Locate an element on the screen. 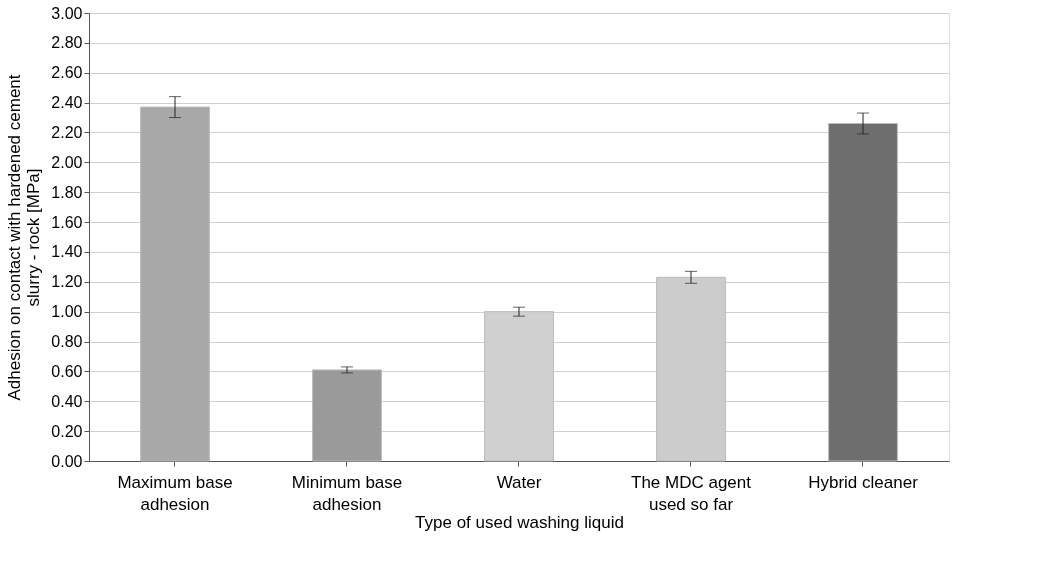 The width and height of the screenshot is (1050, 570). y-tick-label: 2.80 is located at coordinates (67, 43).